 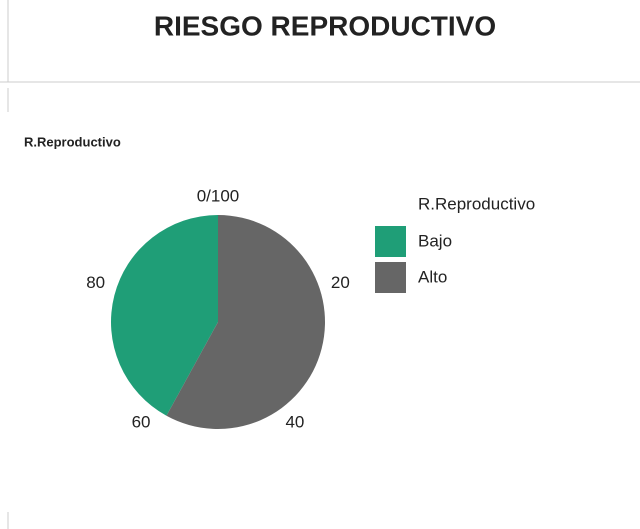 I want to click on angle-tick-label: 0/100, so click(x=218, y=195).